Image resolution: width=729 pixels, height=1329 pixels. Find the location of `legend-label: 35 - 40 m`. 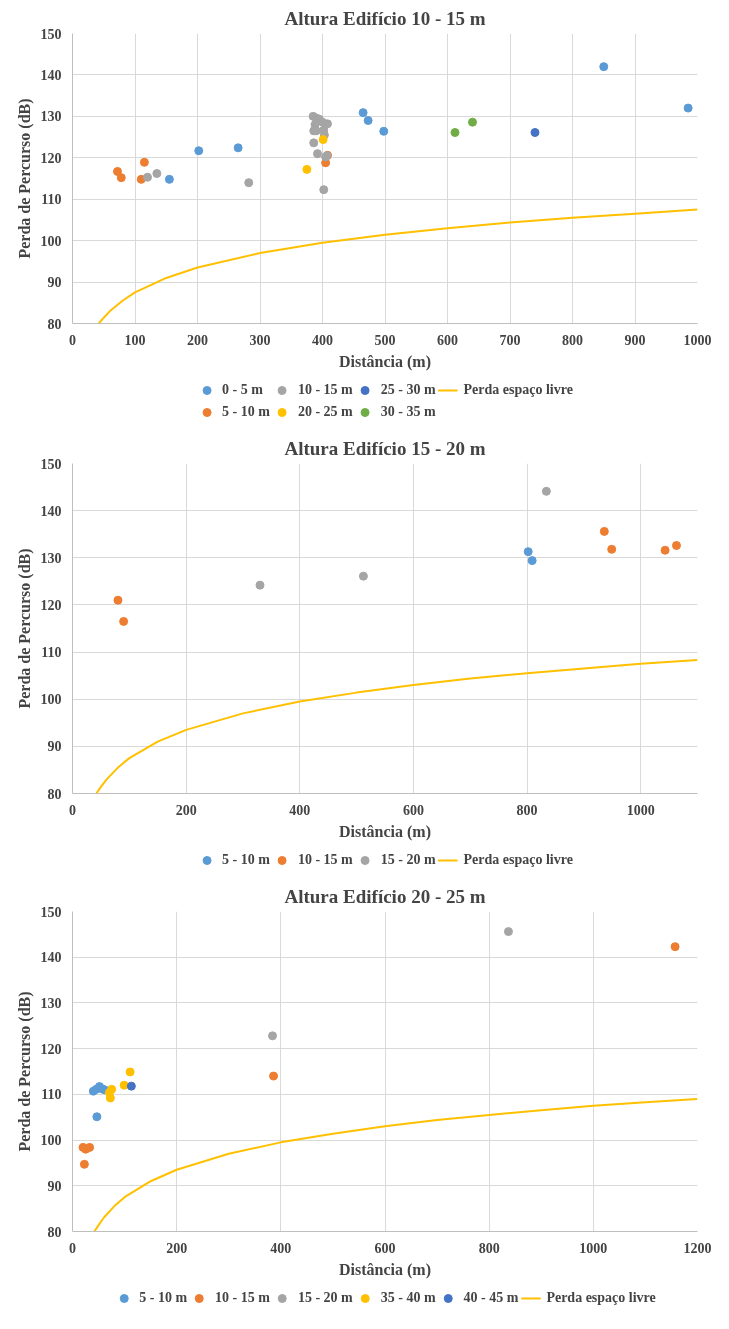

legend-label: 35 - 40 m is located at coordinates (408, 1298).